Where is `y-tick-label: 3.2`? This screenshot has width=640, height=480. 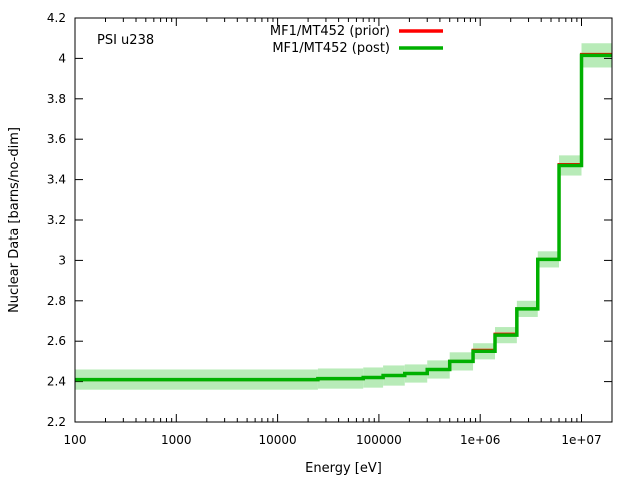 y-tick-label: 3.2 is located at coordinates (56, 220).